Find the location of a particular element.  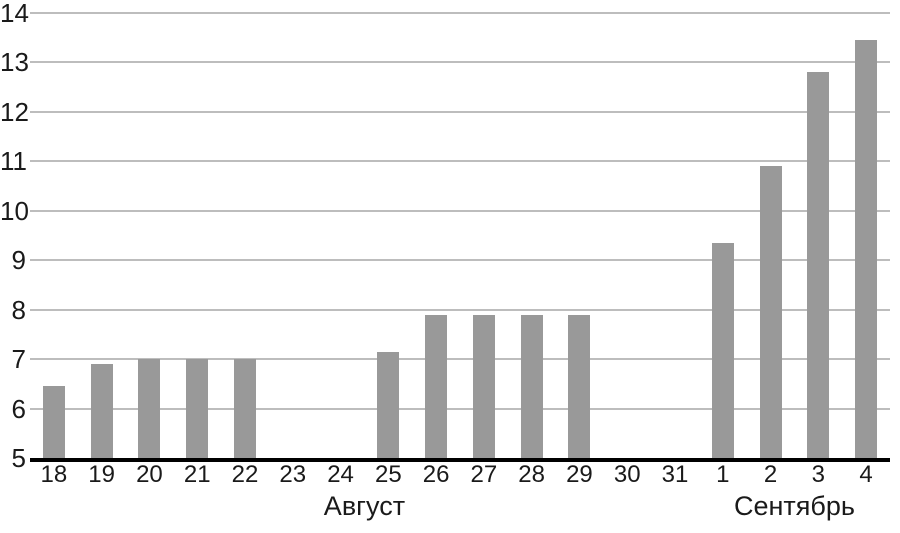

x-axis-tick-label: 23 is located at coordinates (293, 474).